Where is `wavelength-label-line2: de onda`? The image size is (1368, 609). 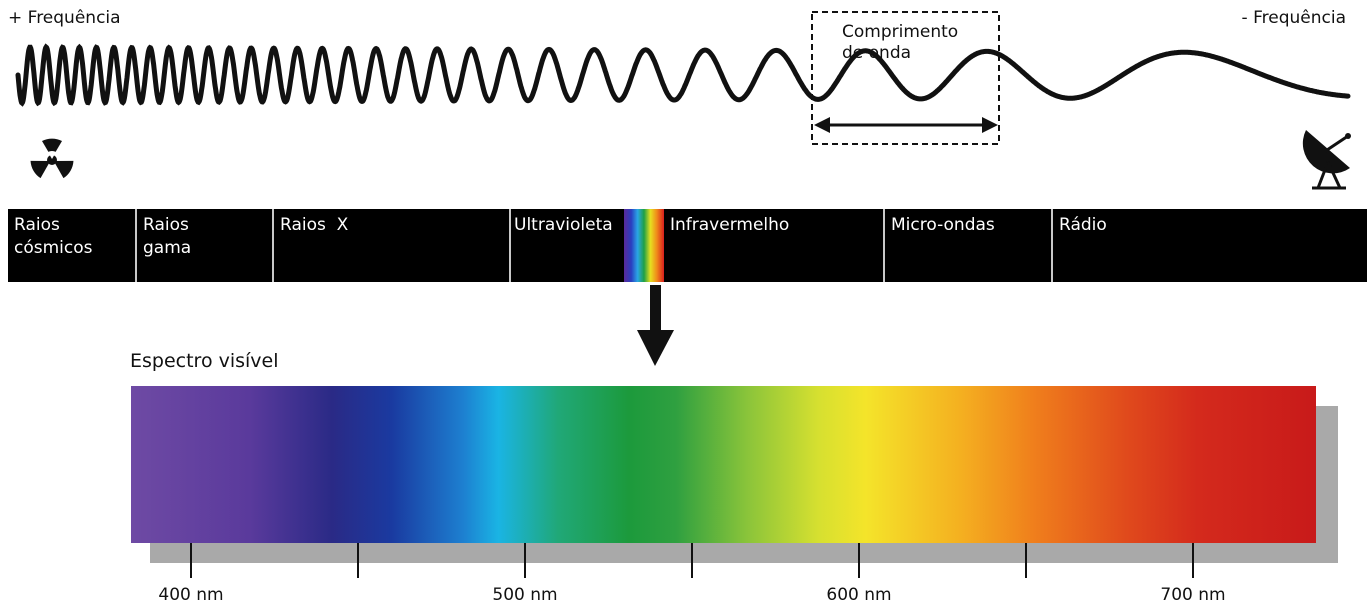
wavelength-label-line2: de onda is located at coordinates (877, 53).